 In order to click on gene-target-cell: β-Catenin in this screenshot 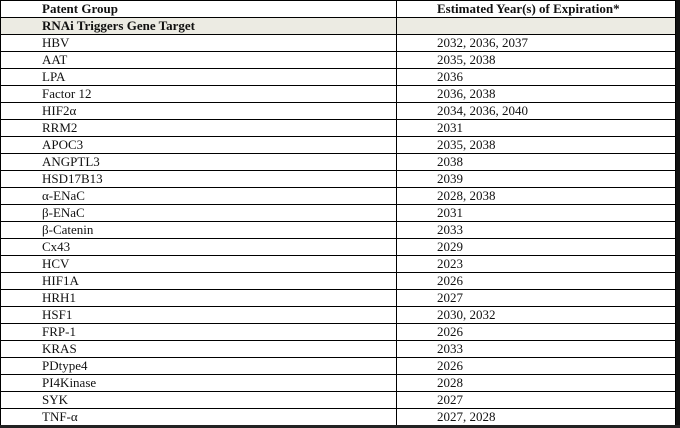, I will do `click(198, 230)`.